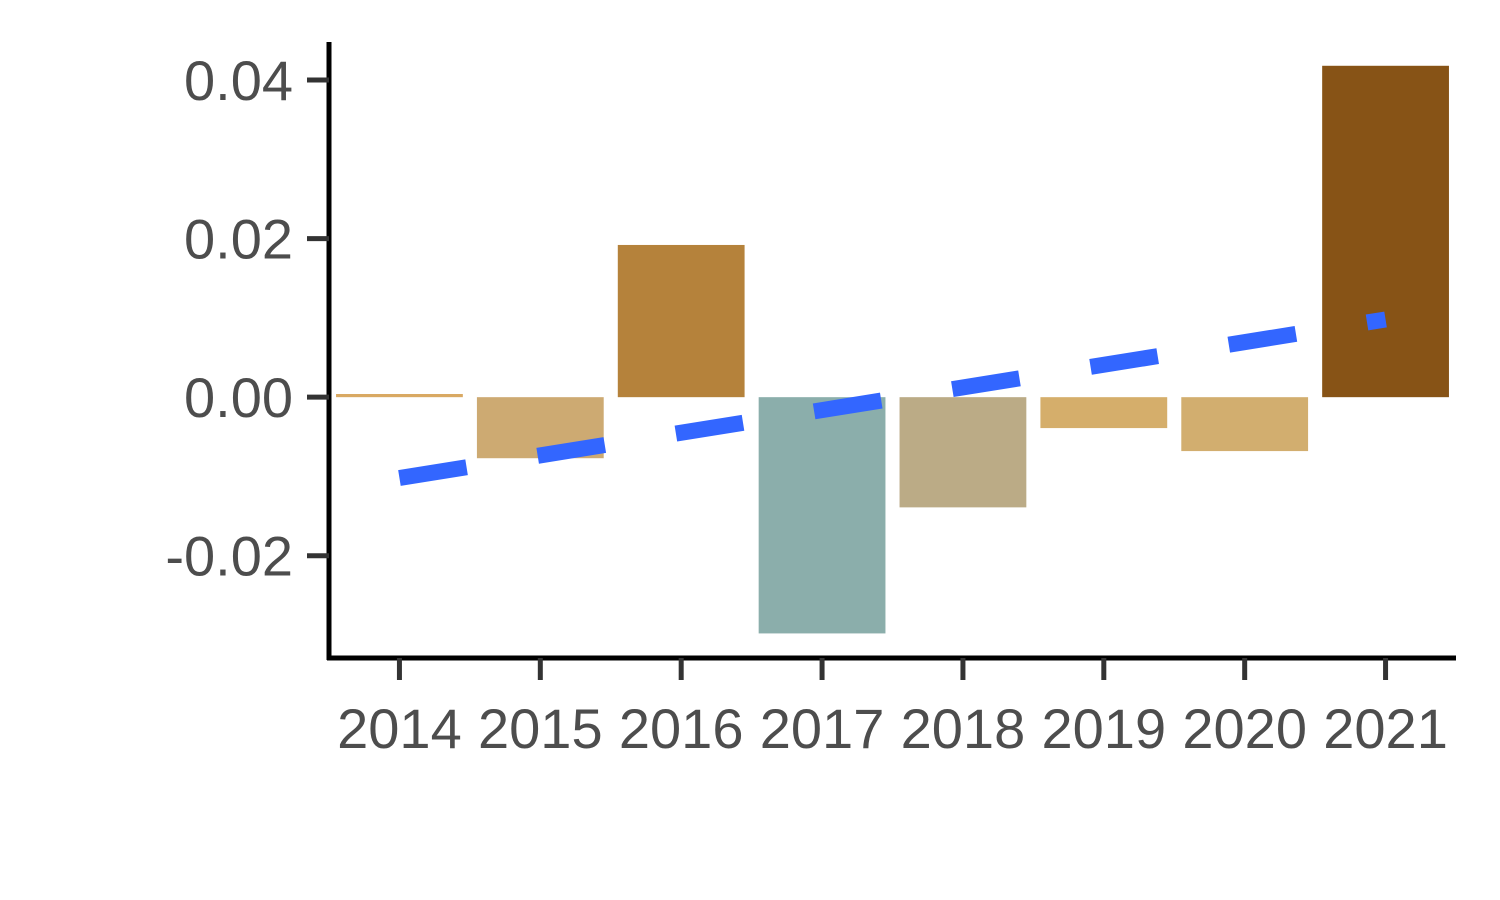  Describe the element at coordinates (540, 728) in the screenshot. I see `x-tick-label: 2015` at that location.